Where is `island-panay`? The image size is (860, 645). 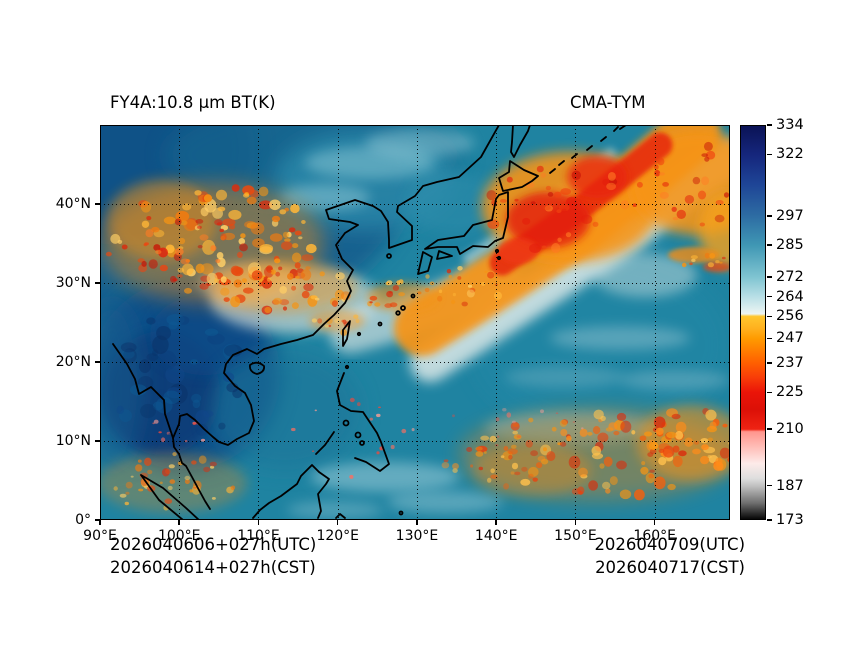 island-panay is located at coordinates (358, 435).